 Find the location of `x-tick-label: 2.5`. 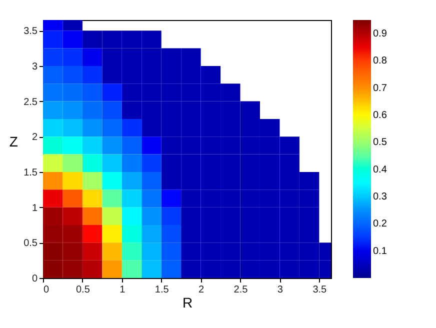

x-tick-label: 2.5 is located at coordinates (241, 290).